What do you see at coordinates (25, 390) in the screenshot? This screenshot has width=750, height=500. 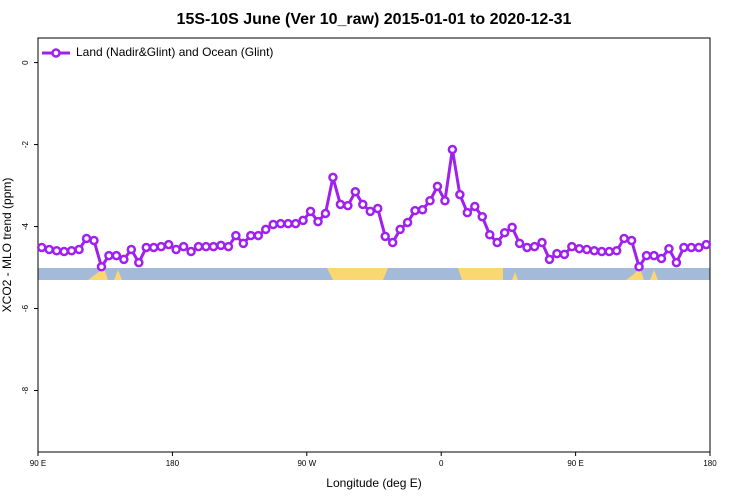 I see `y-tick-label: -8` at bounding box center [25, 390].